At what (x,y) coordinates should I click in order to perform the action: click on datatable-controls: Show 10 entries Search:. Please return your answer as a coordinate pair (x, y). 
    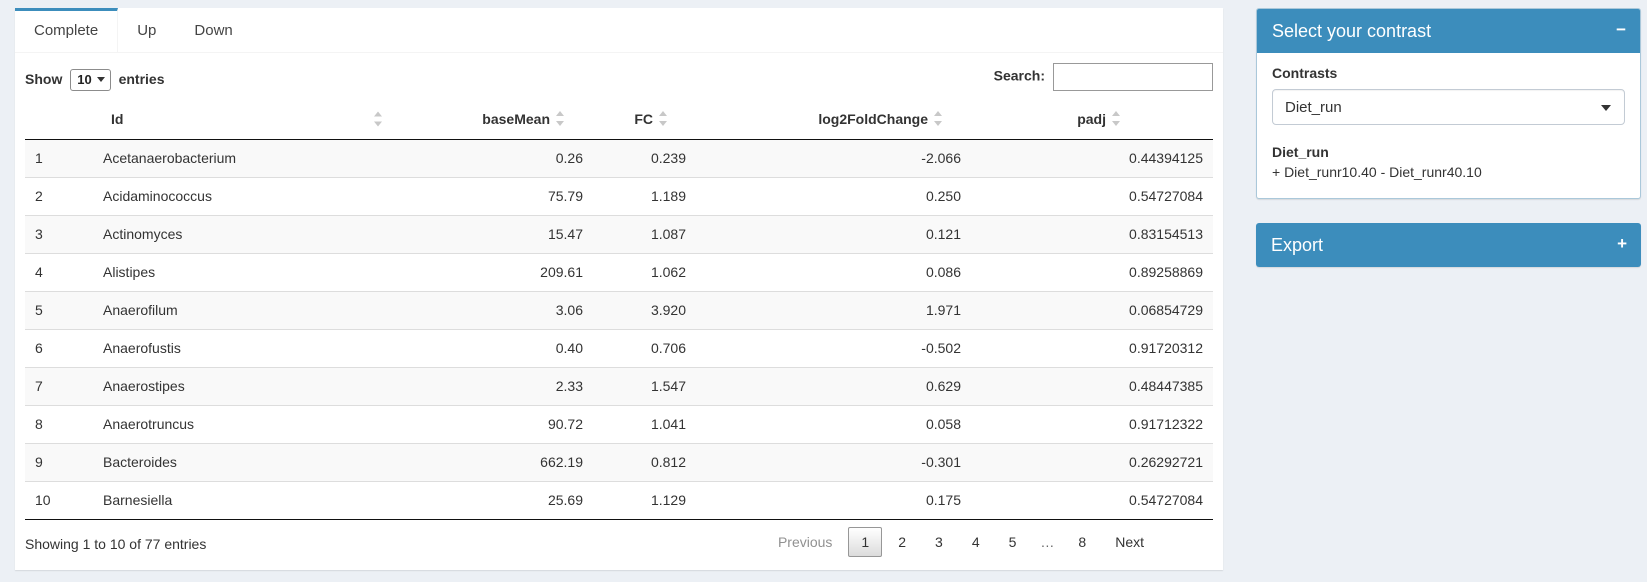
    Looking at the image, I should click on (619, 80).